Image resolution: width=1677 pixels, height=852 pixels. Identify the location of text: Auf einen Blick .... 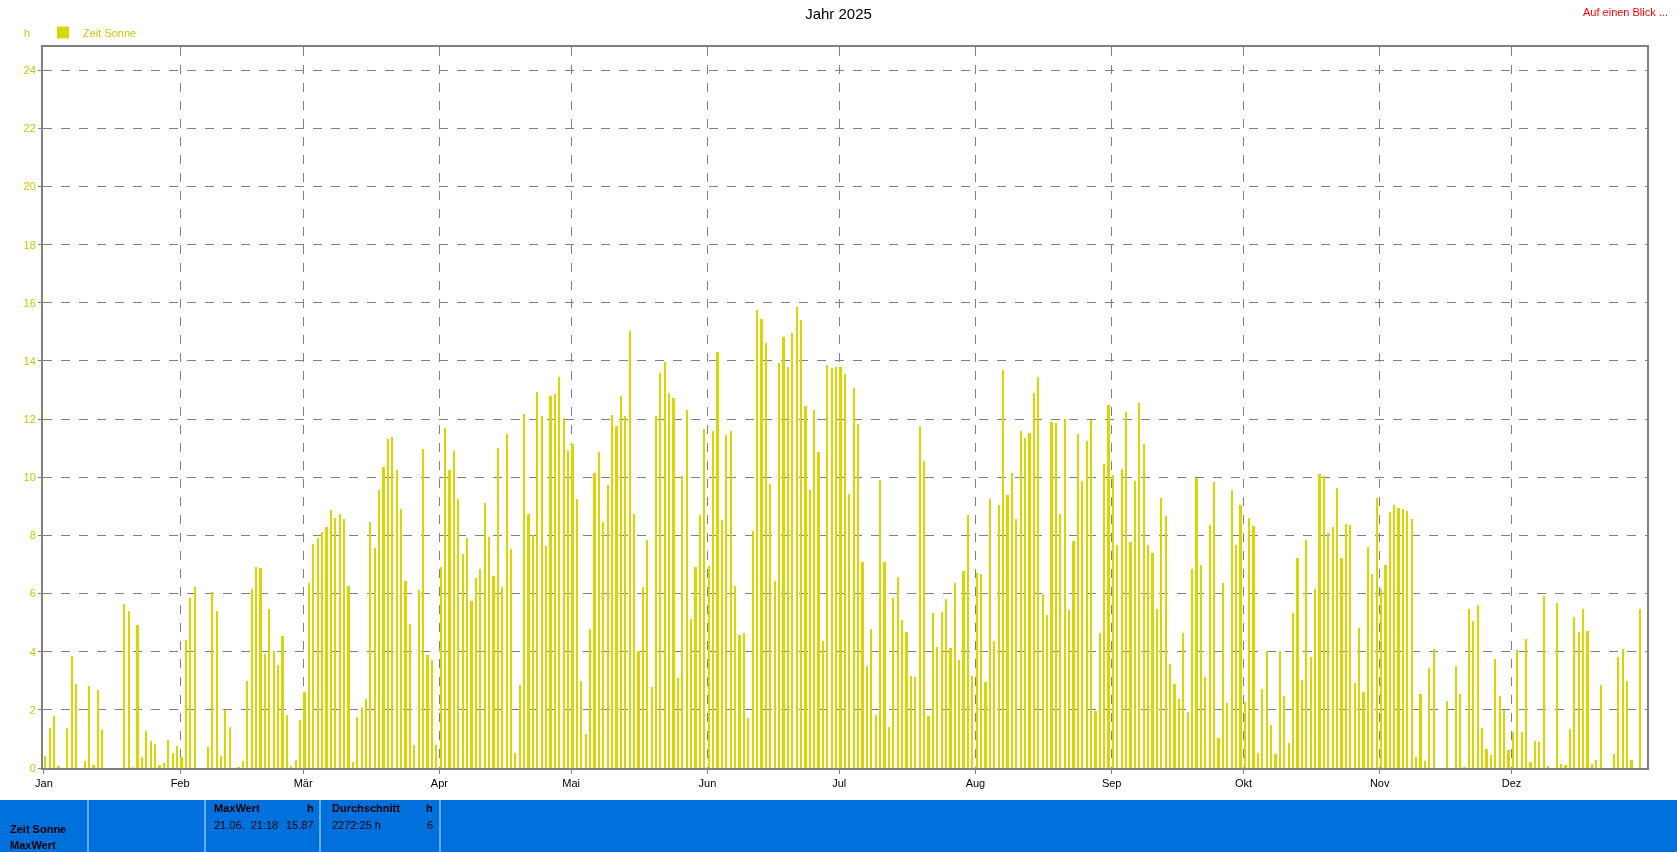
(1625, 12).